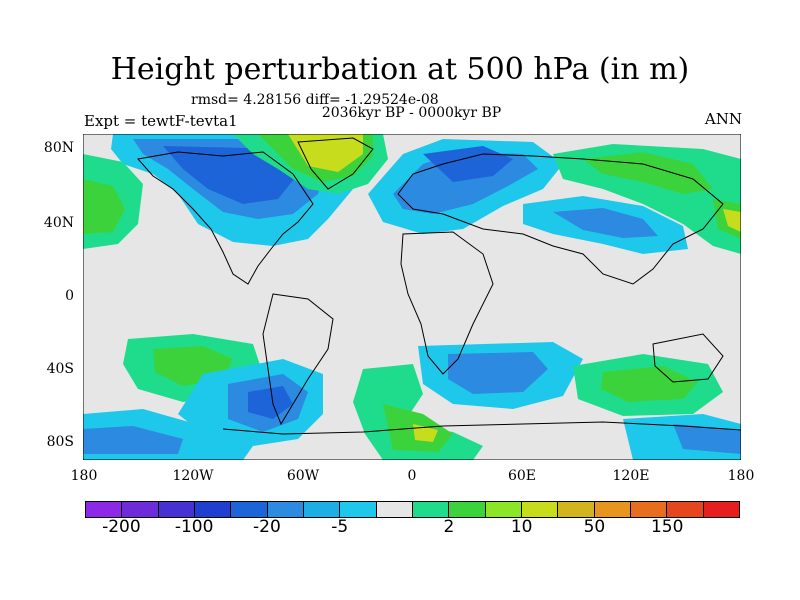 This screenshot has height=600, width=800. I want to click on plot-subtitle: 2036kyr BP - 0000kyr BP, so click(411, 113).